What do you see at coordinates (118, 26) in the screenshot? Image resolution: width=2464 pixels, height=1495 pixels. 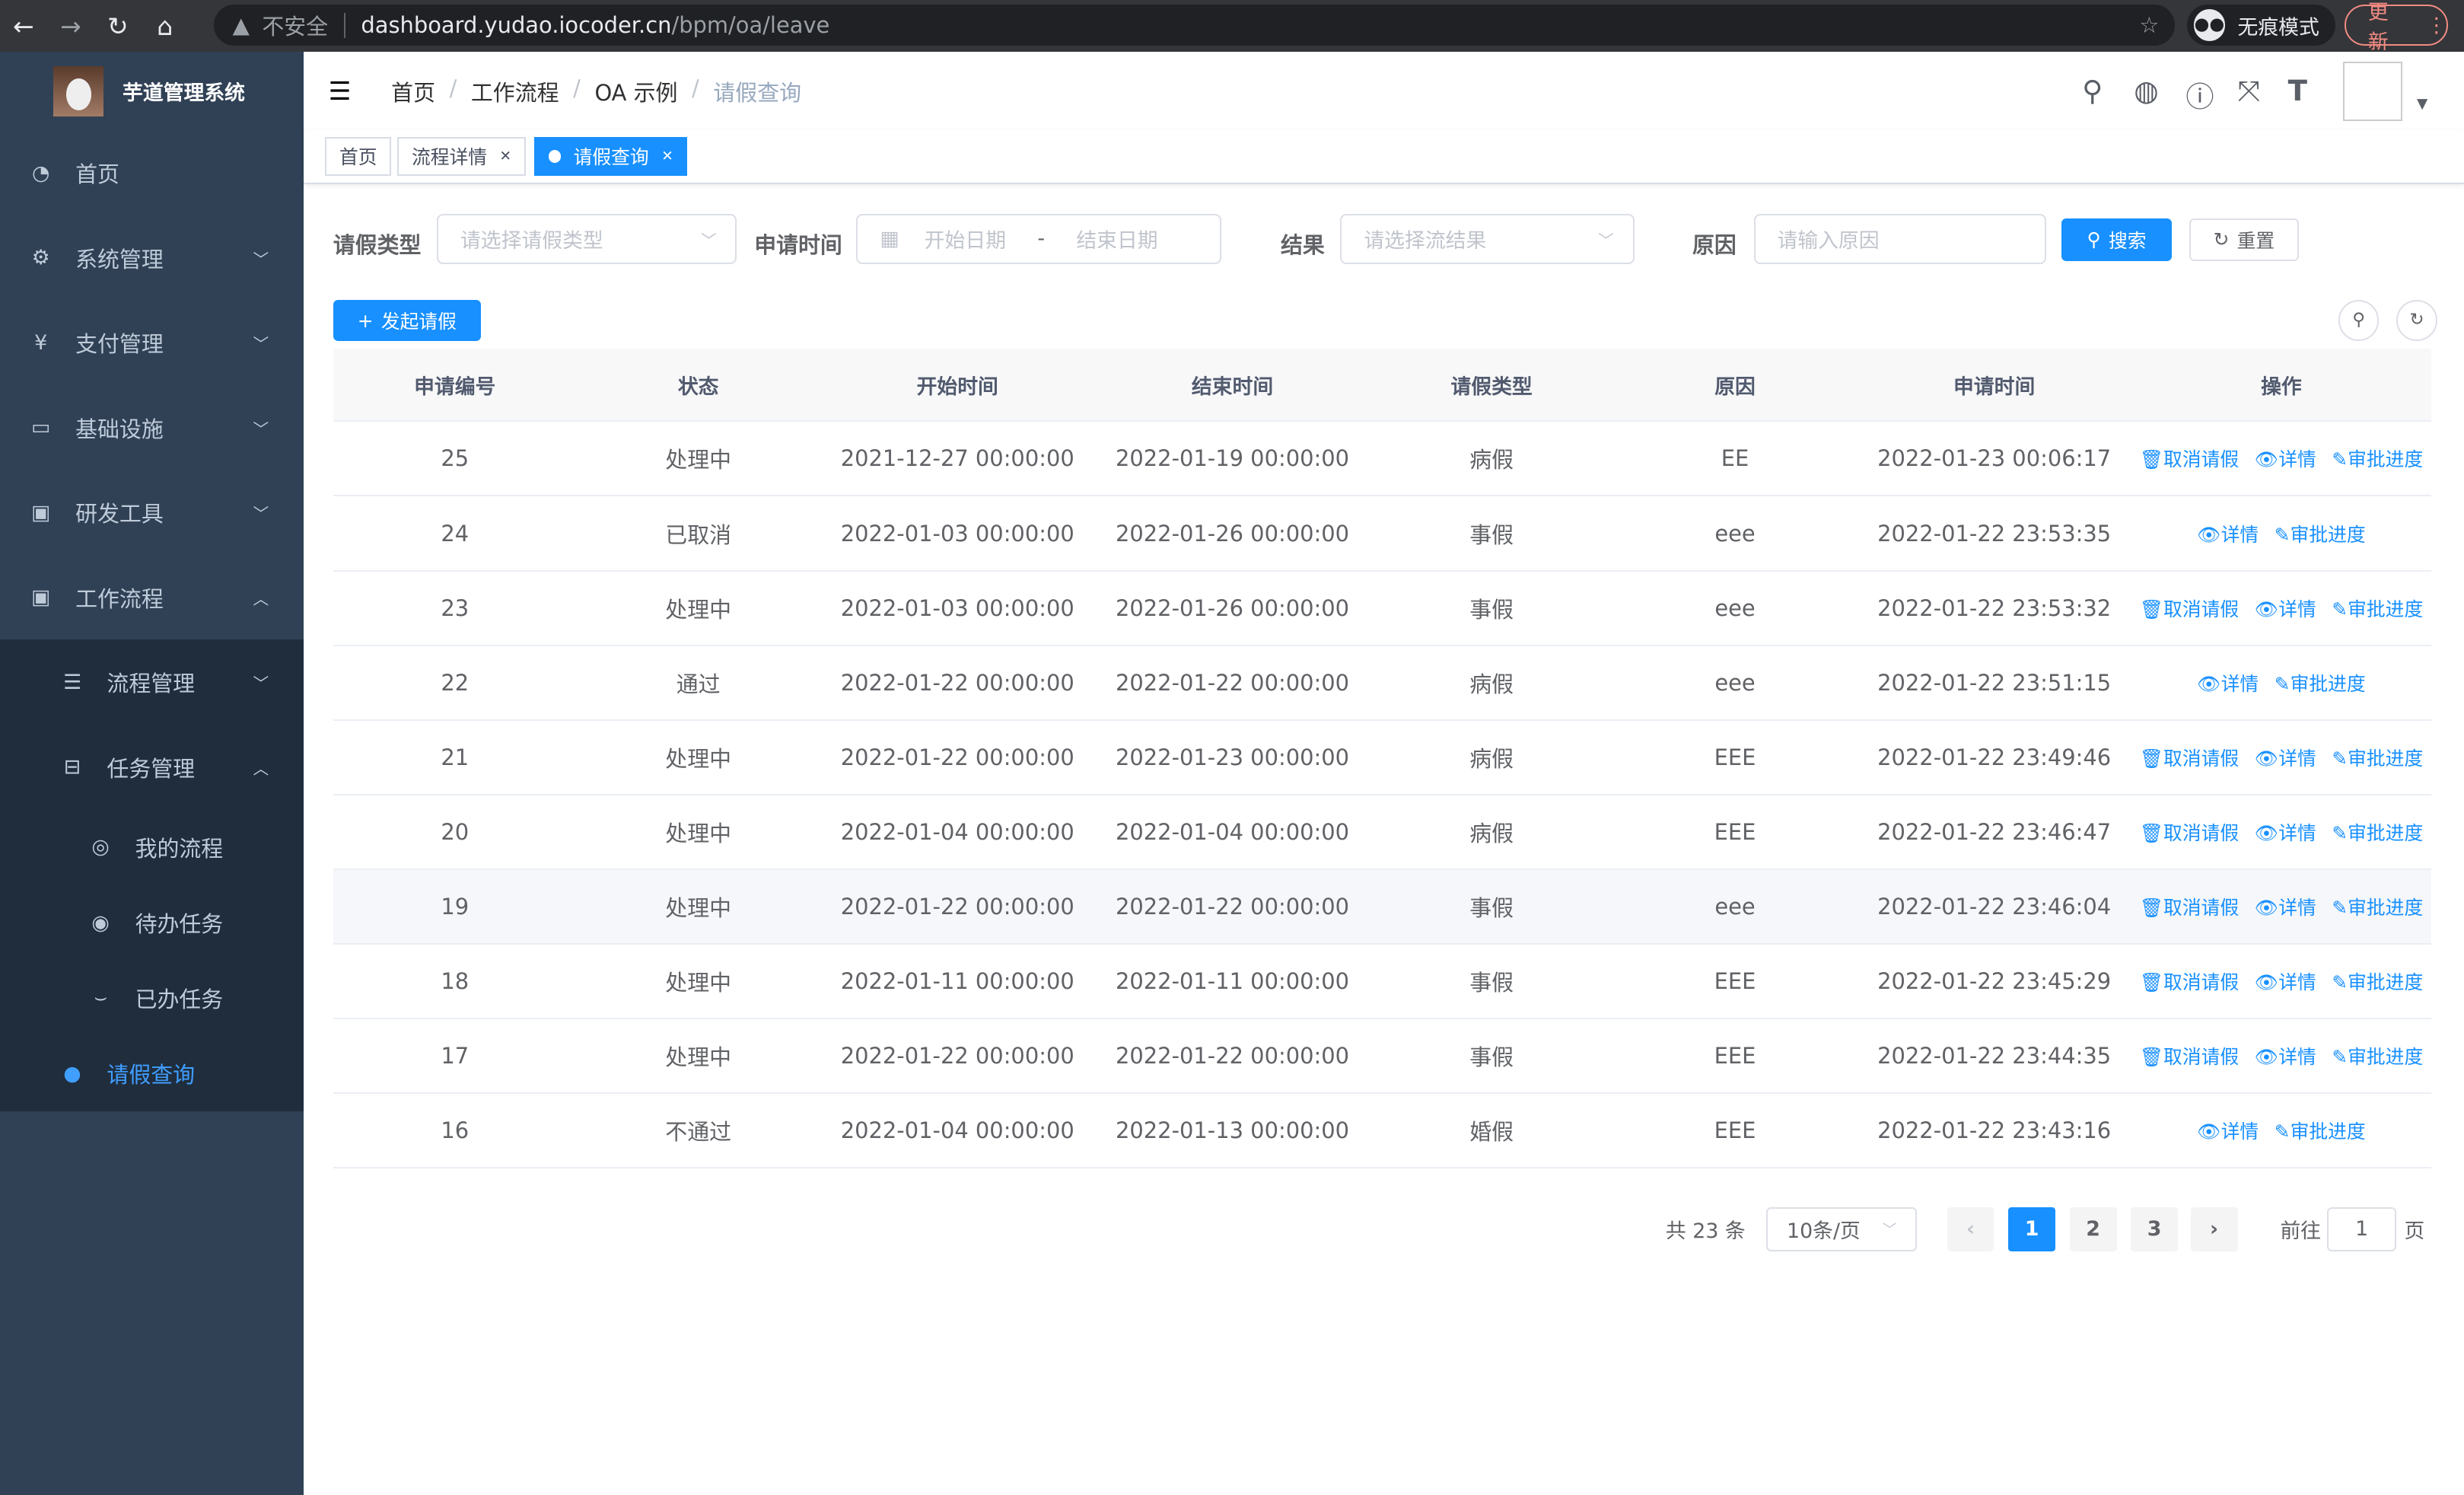 I see `reload-icon: ↻` at bounding box center [118, 26].